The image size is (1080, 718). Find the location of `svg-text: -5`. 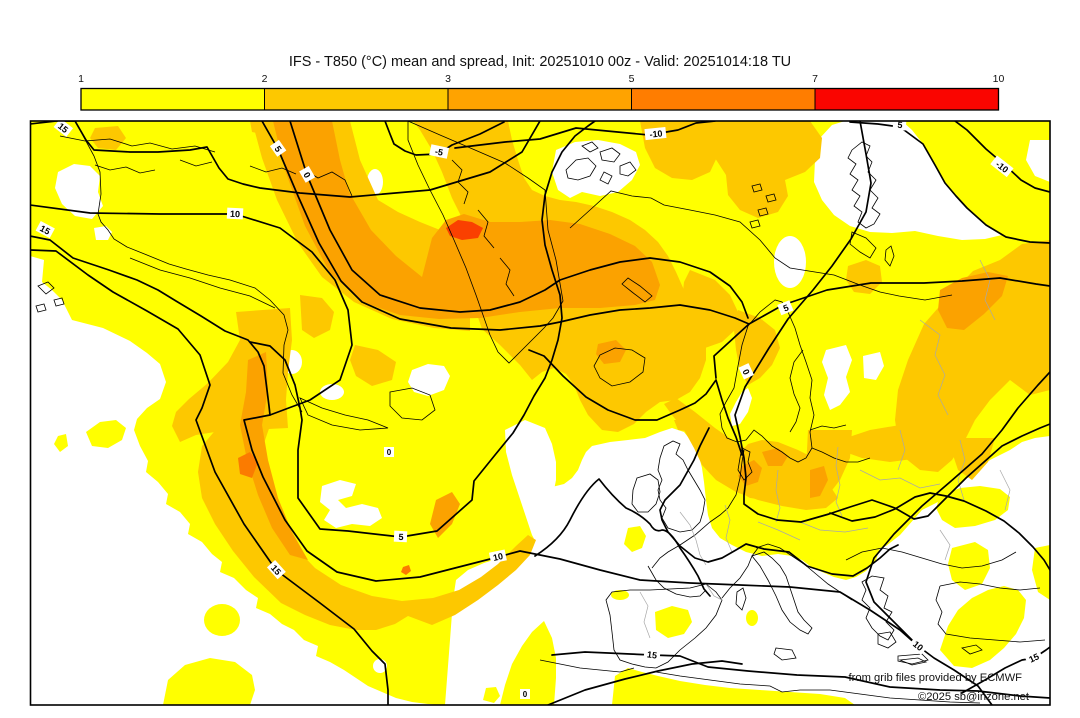

svg-text: -5 is located at coordinates (439, 151).